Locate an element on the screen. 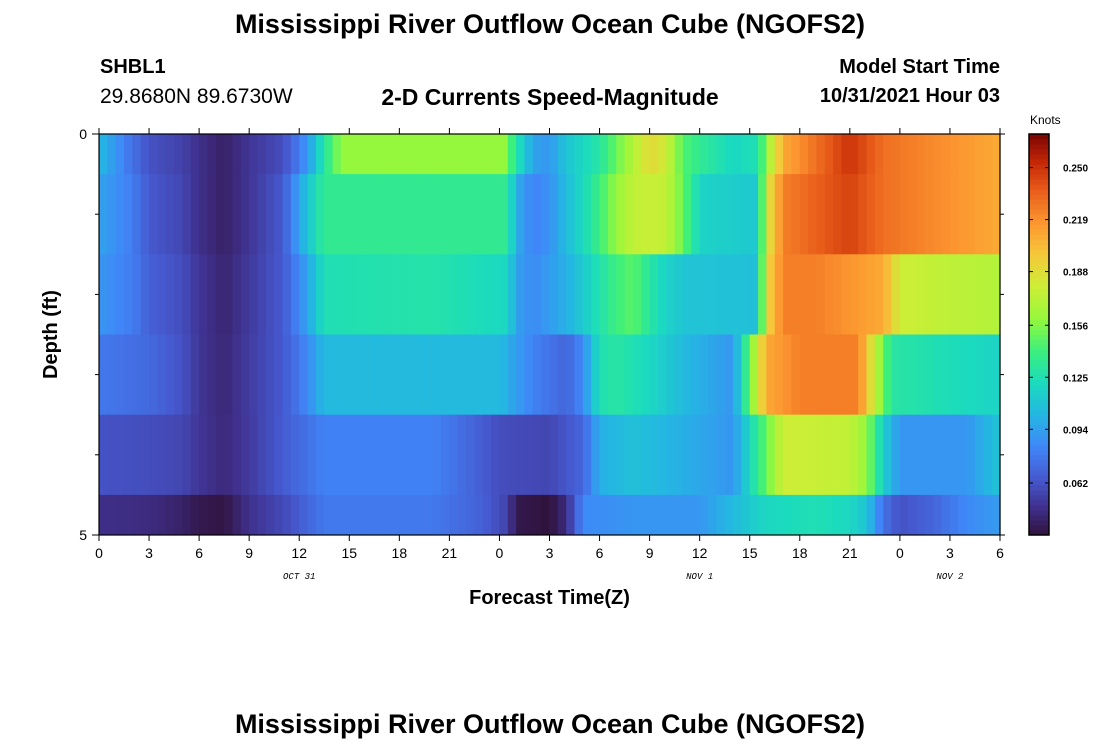  colorbar-frame is located at coordinates (1039, 334).